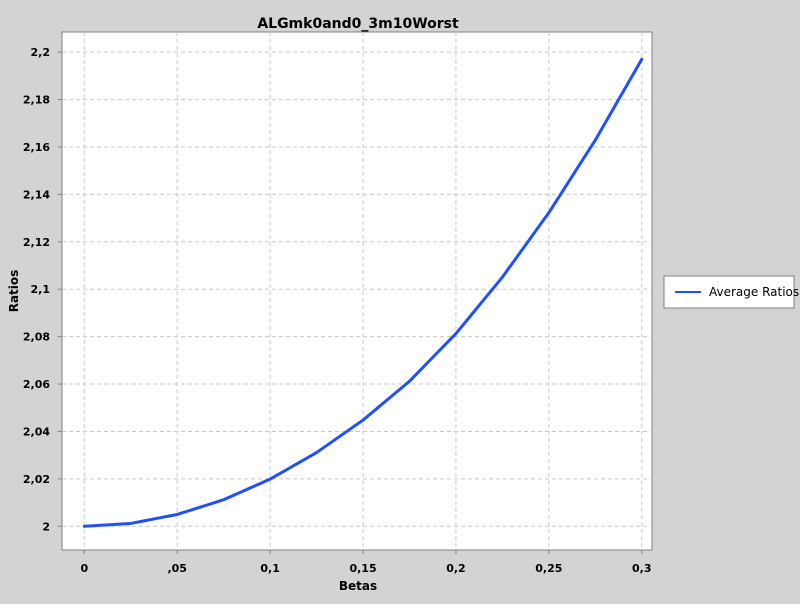 The width and height of the screenshot is (800, 604). Describe the element at coordinates (41, 289) in the screenshot. I see `y-tick-label: 2,1` at that location.